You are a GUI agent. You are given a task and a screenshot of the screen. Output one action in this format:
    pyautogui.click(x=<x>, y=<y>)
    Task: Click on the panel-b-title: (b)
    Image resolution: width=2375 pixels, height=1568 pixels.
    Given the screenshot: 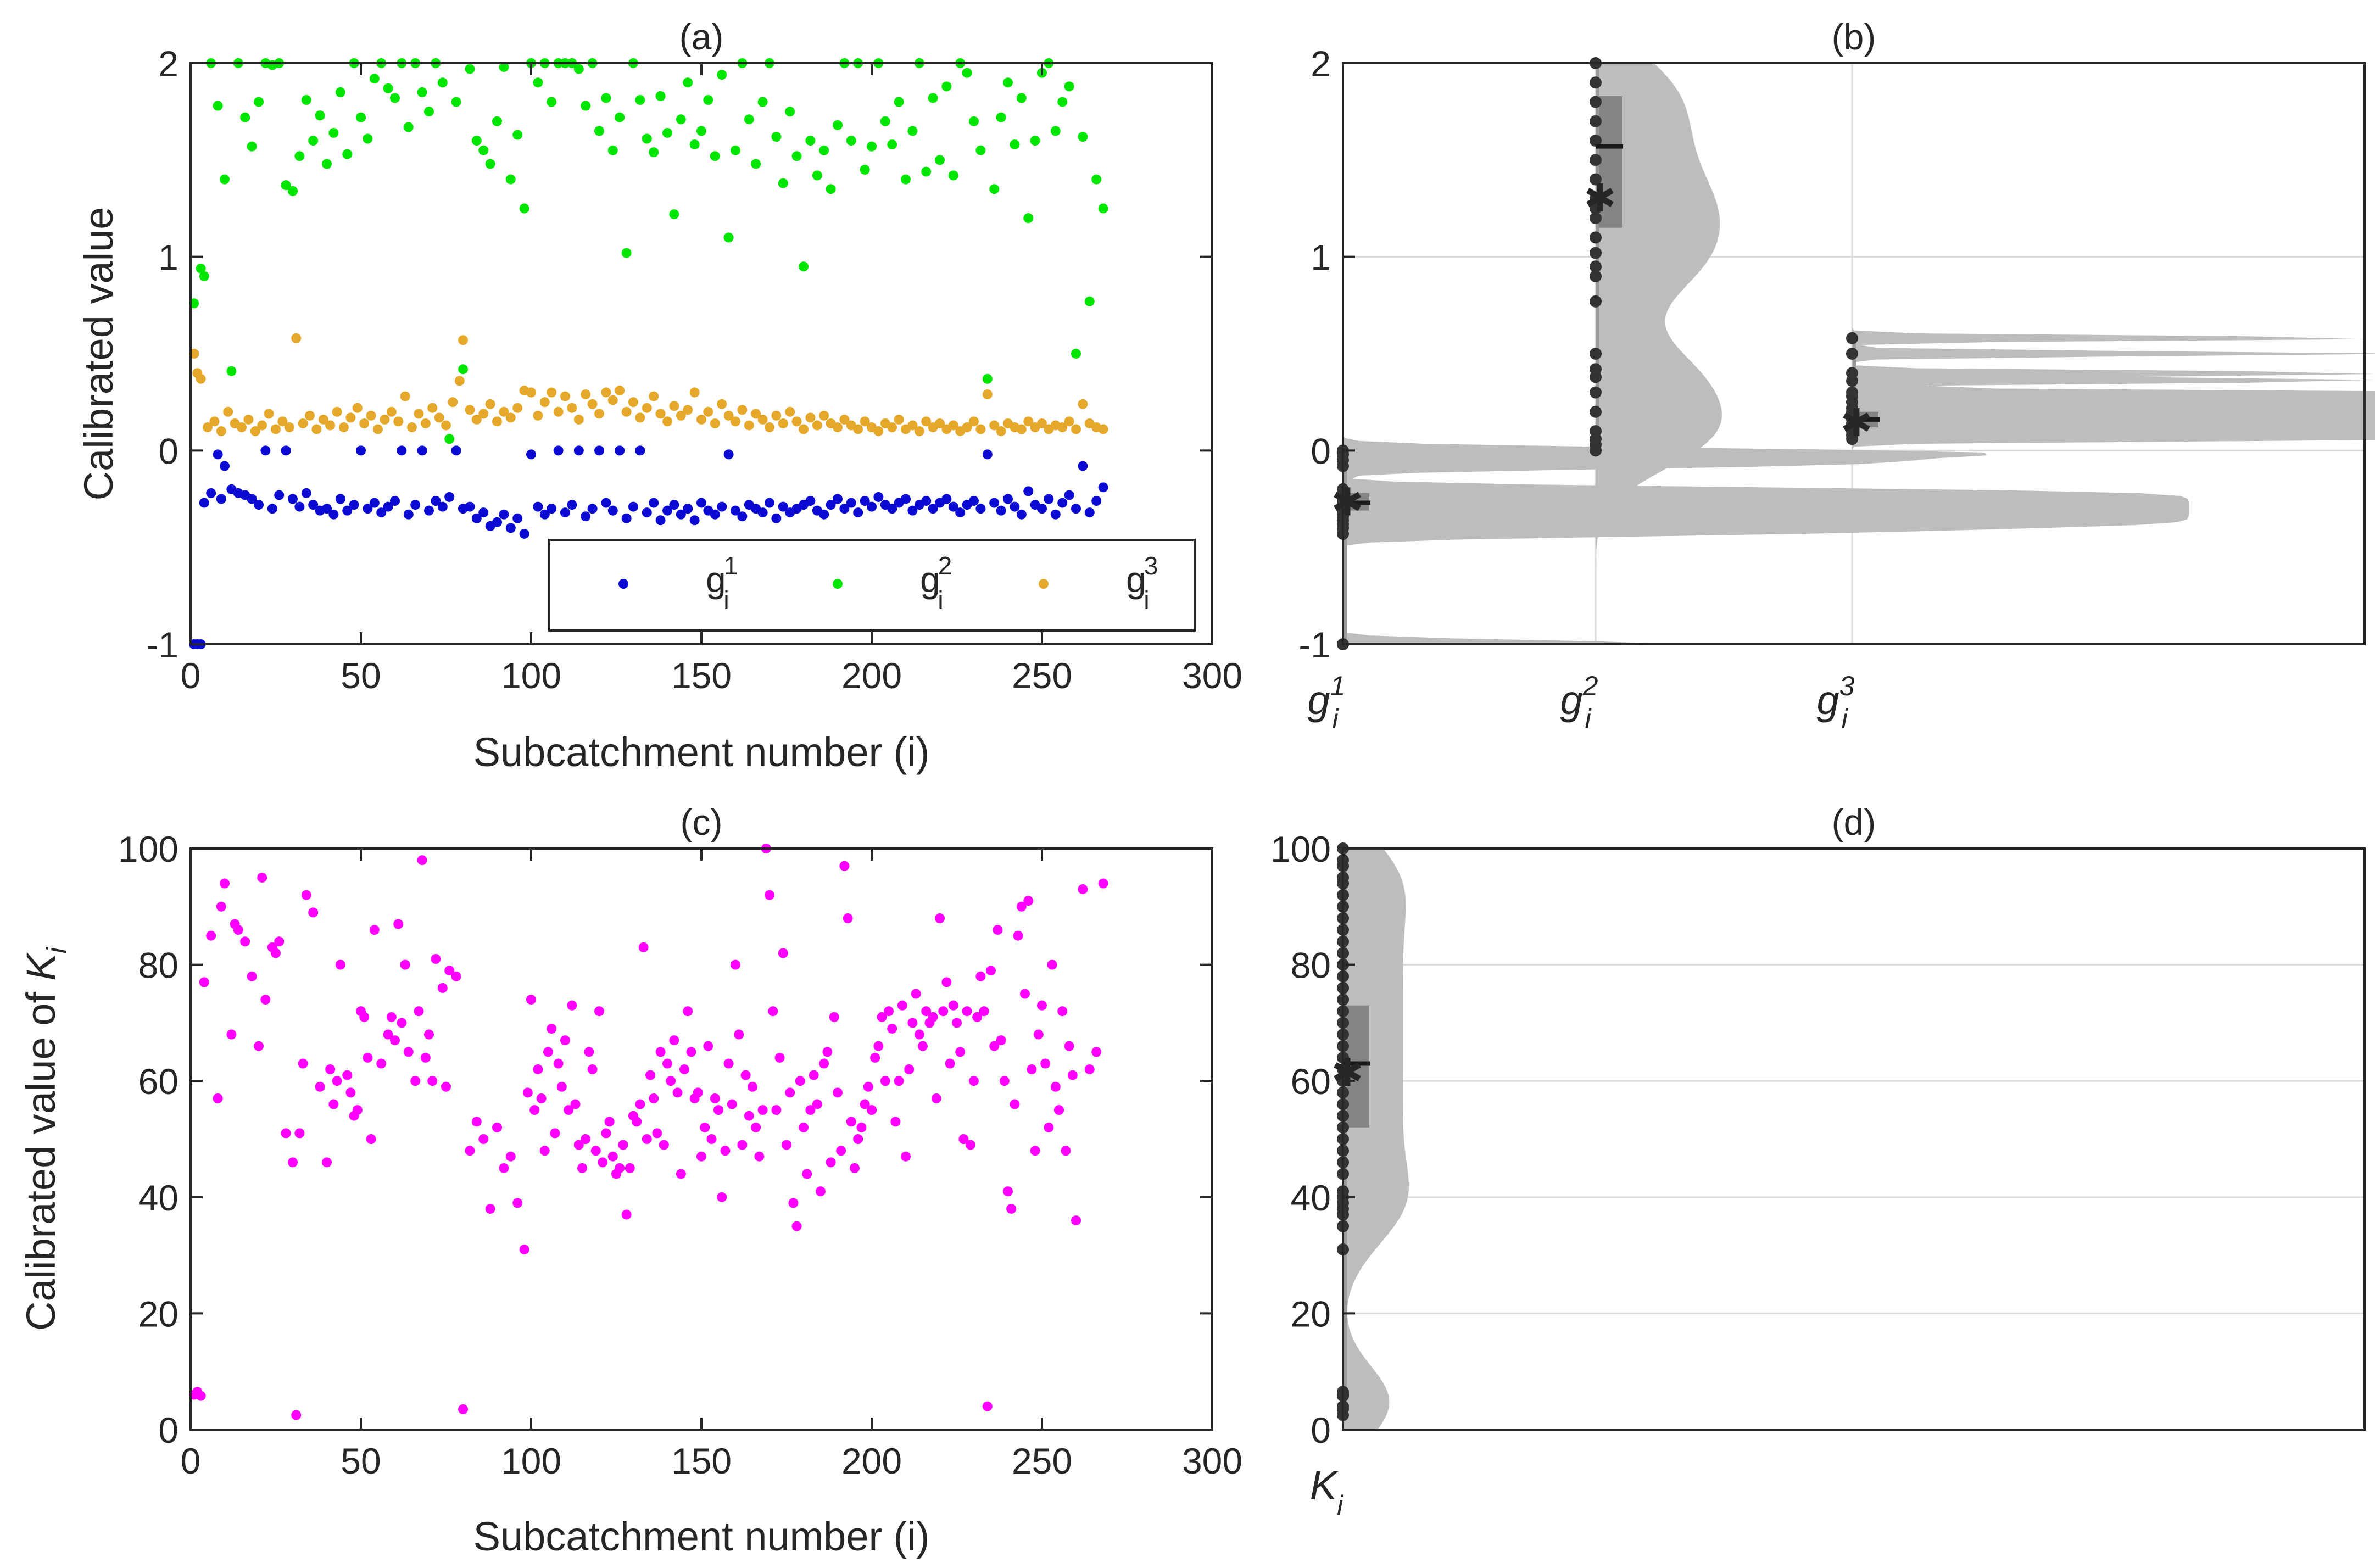 What is the action you would take?
    pyautogui.click(x=1854, y=36)
    